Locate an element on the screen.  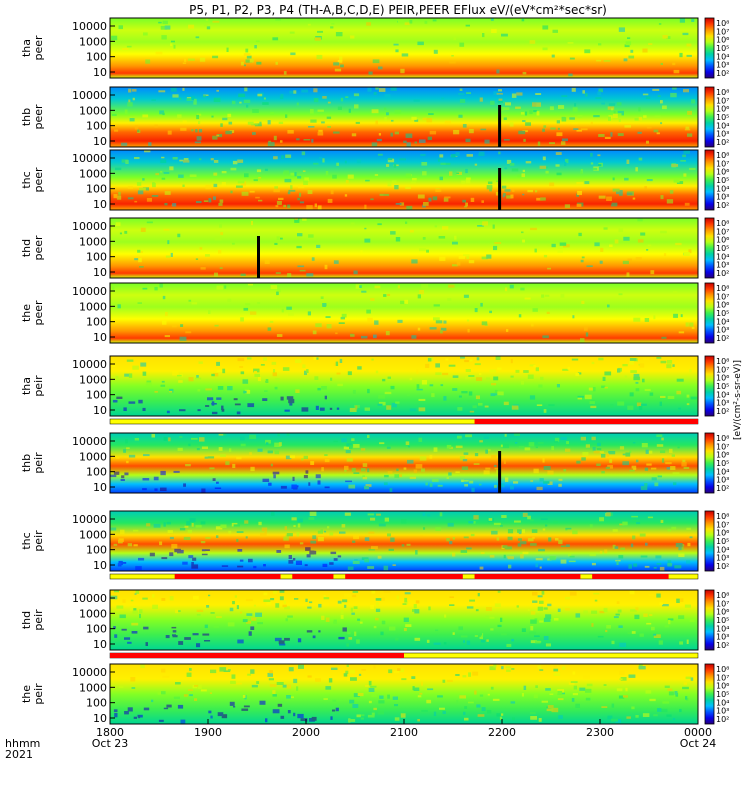
panel-label: thb peer is located at coordinates (32, 117).